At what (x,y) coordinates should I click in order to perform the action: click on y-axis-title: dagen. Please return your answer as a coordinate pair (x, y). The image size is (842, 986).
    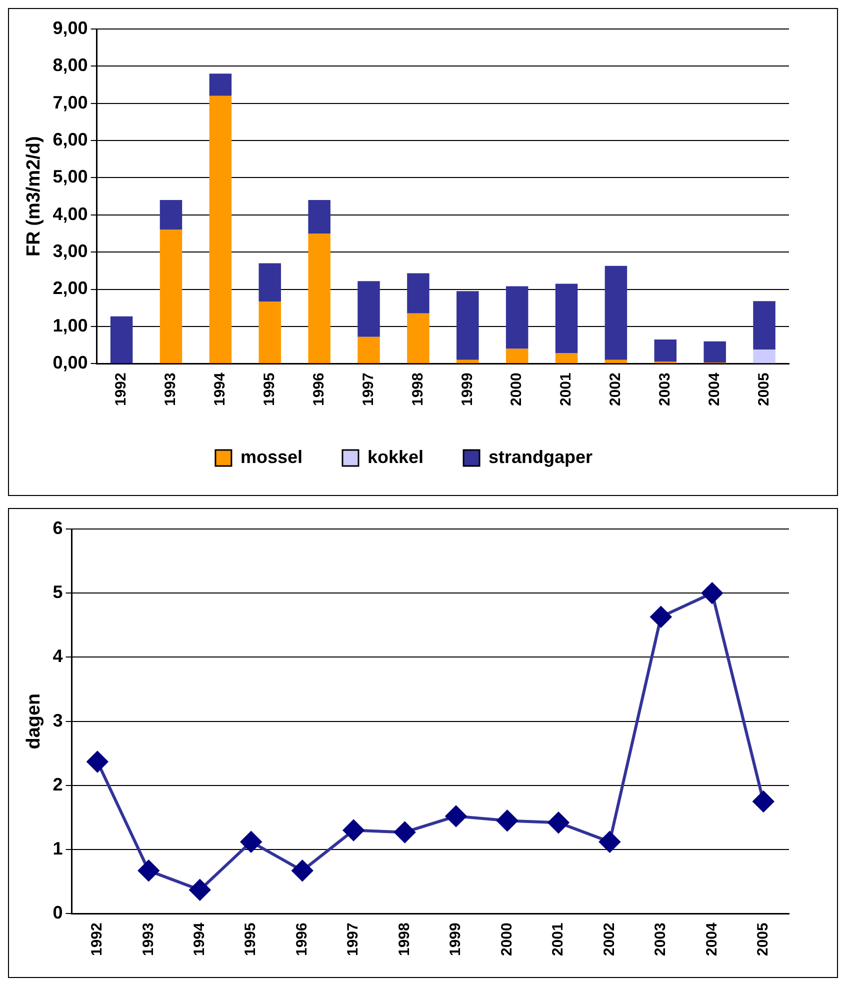
    Looking at the image, I should click on (34, 721).